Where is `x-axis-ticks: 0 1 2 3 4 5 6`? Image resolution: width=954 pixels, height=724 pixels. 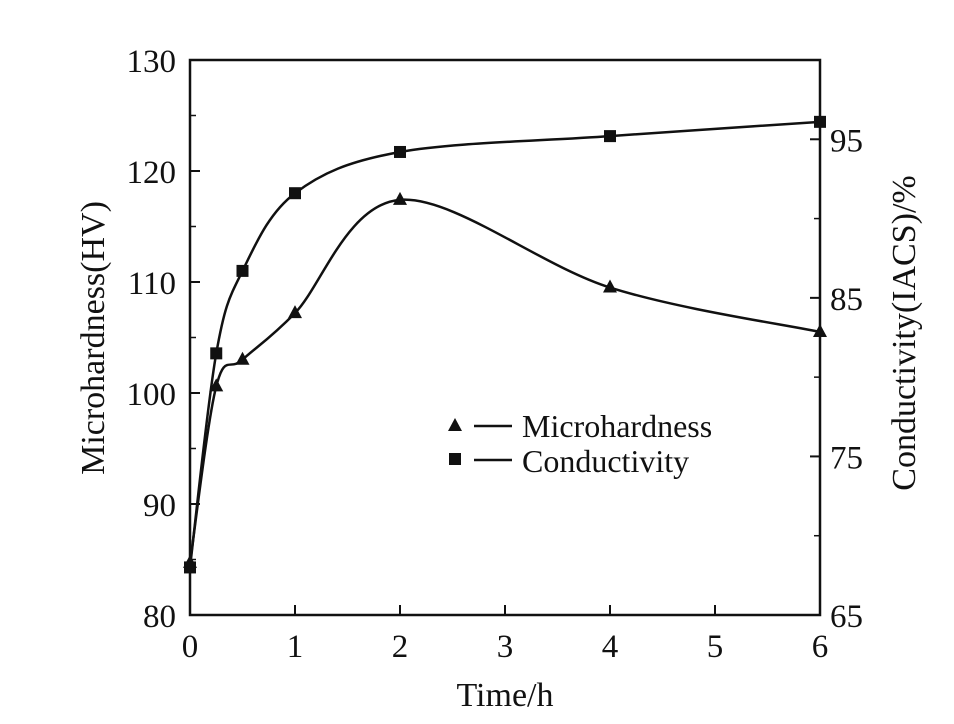
x-axis-ticks: 0 1 2 3 4 5 6 is located at coordinates (505, 635).